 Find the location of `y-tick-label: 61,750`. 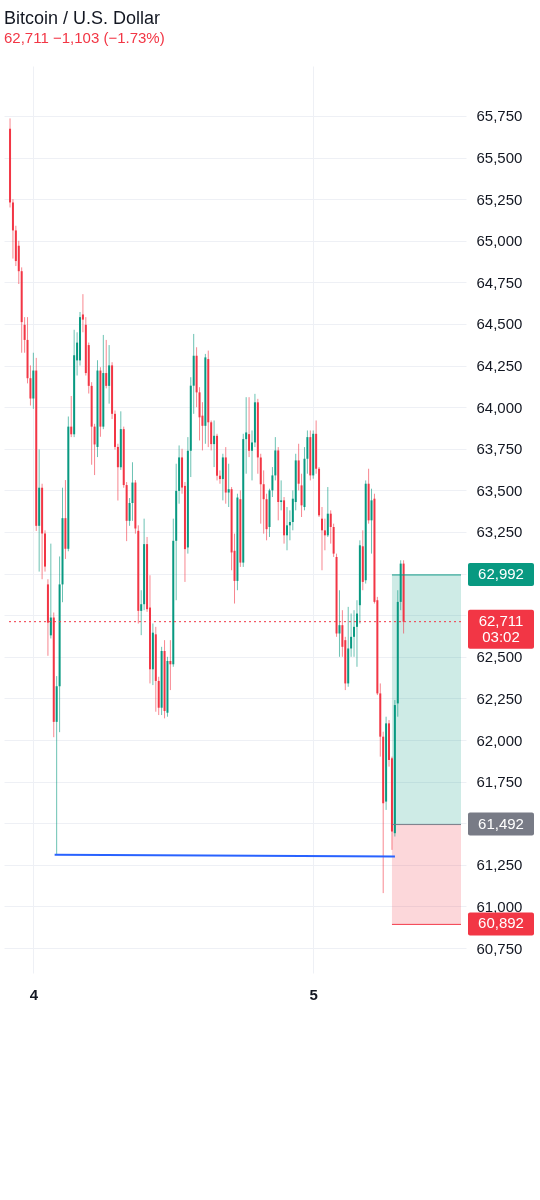

y-tick-label: 61,750 is located at coordinates (499, 782).